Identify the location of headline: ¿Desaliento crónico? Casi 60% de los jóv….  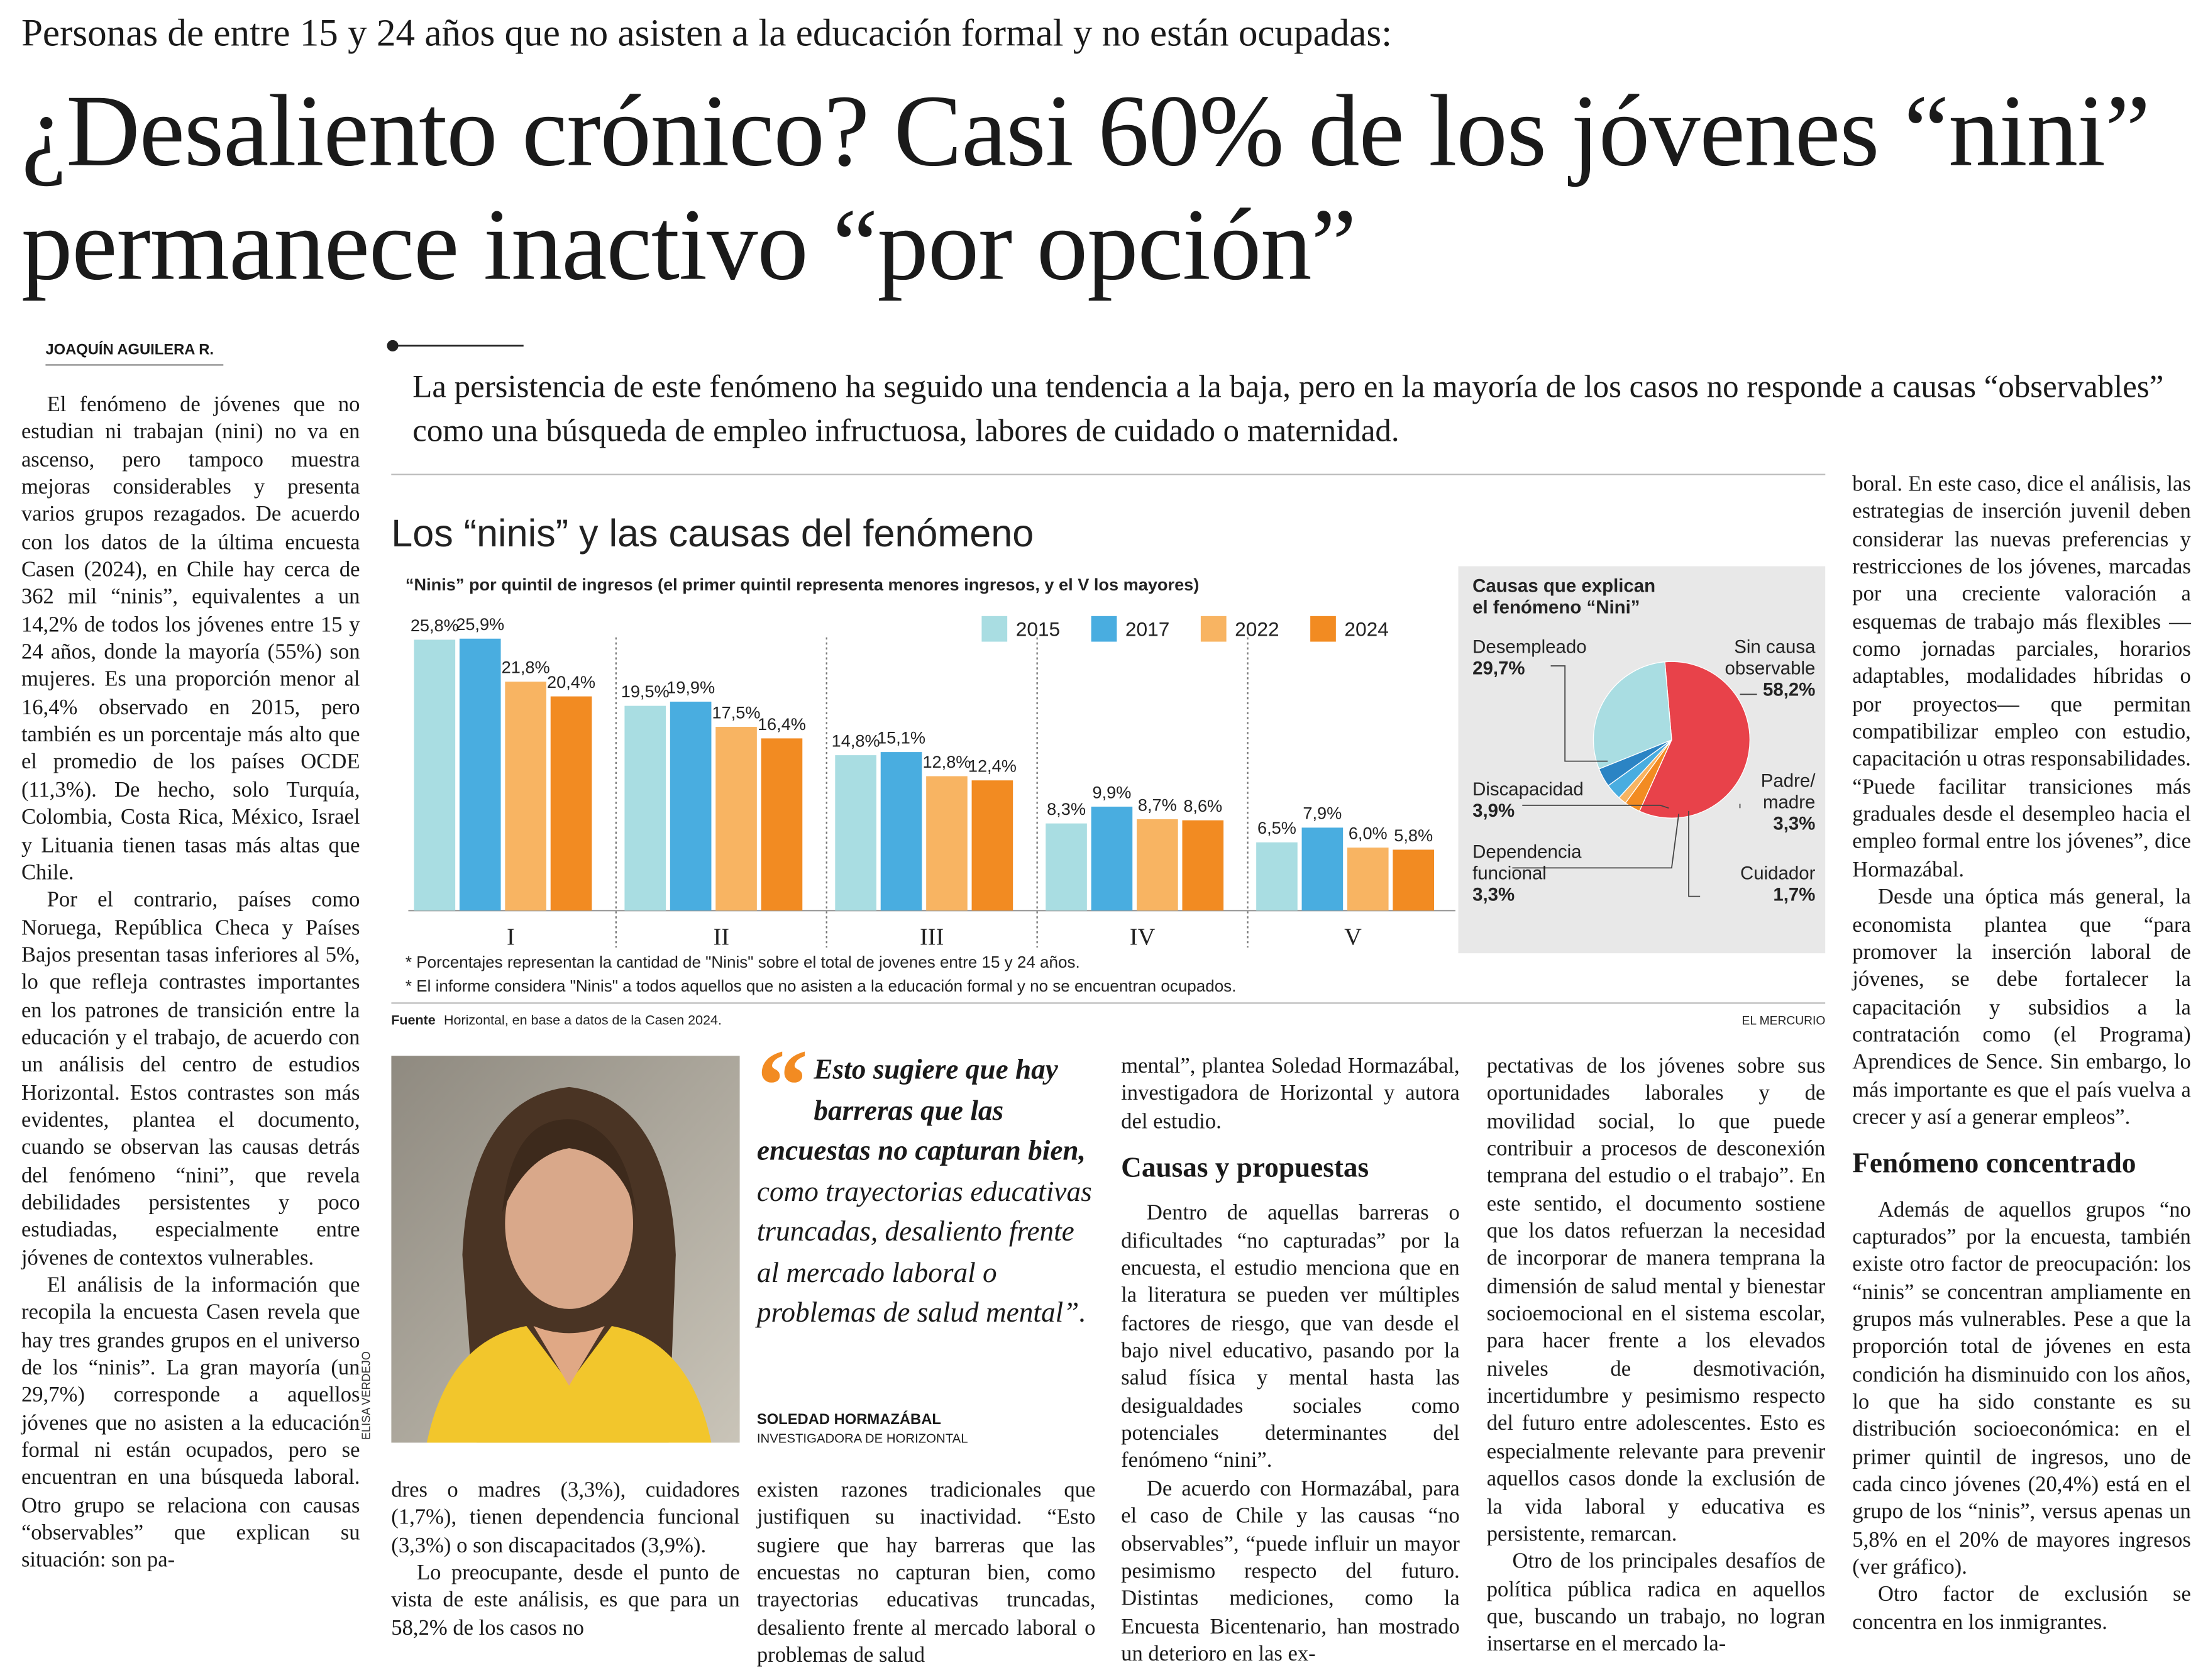
(1085, 188).